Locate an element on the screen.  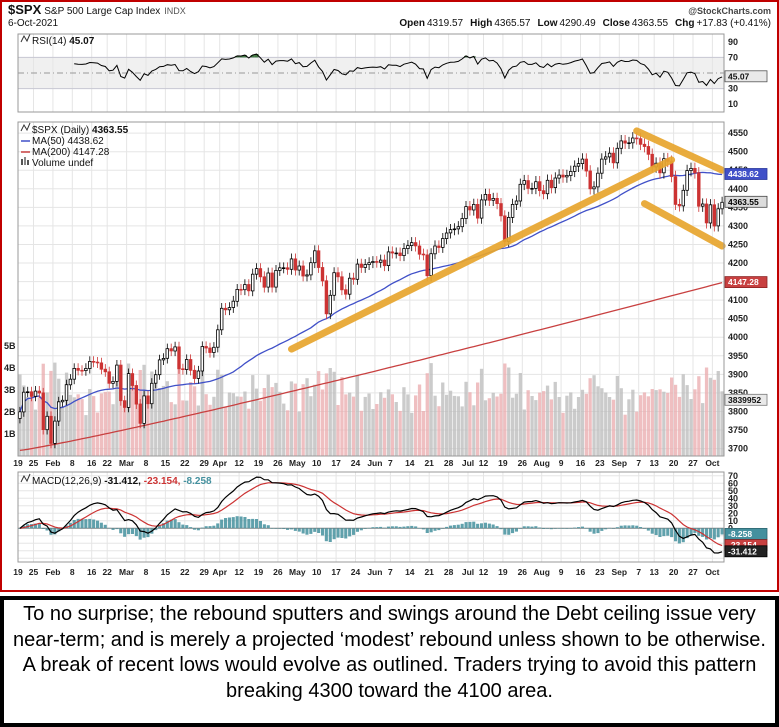
svg-text: 3839952 is located at coordinates (744, 400).